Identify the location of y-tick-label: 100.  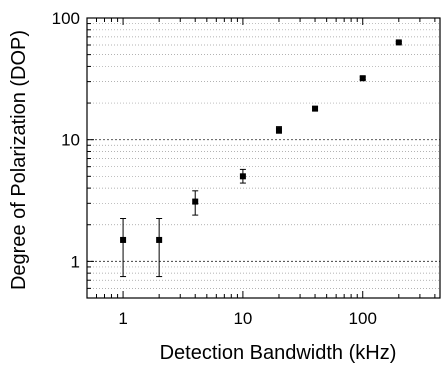
(66, 18).